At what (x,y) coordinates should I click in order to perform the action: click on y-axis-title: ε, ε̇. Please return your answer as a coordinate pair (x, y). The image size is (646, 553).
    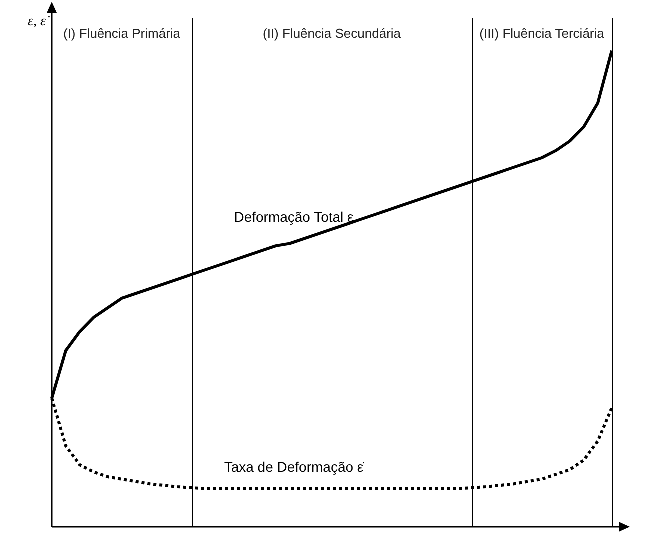
    Looking at the image, I should click on (39, 22).